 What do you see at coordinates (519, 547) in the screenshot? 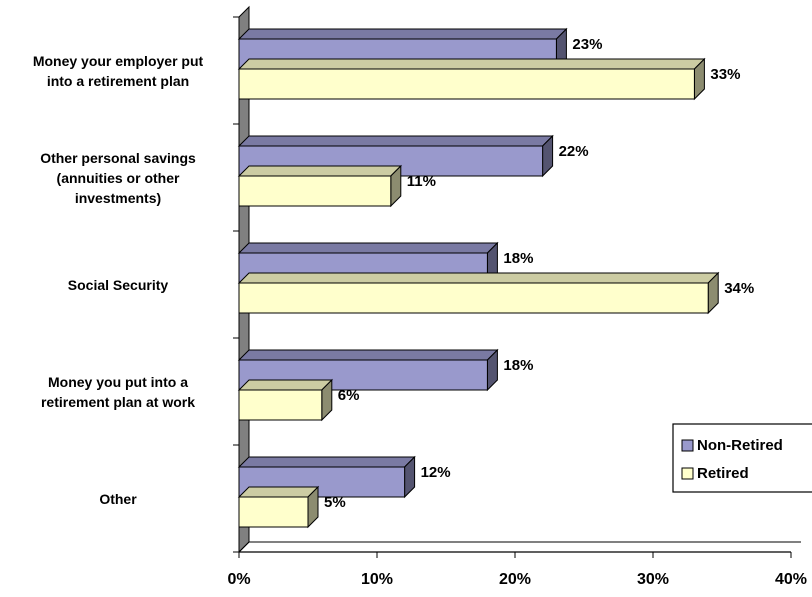
I see `floor-line` at bounding box center [519, 547].